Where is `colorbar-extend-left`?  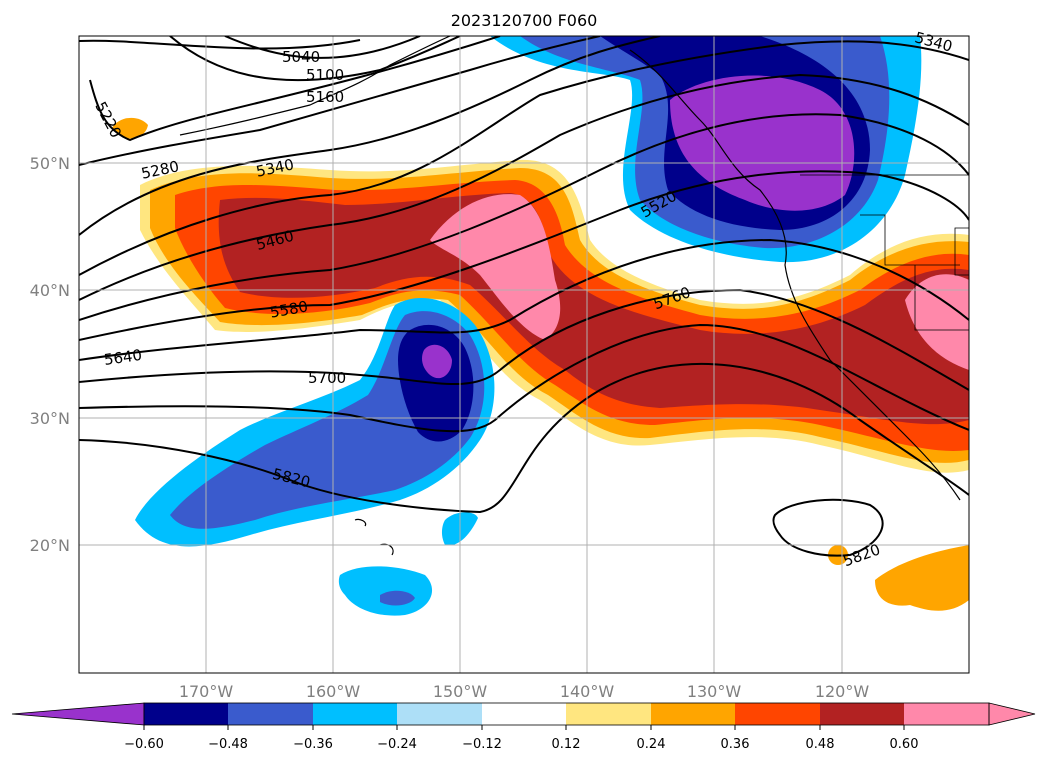 colorbar-extend-left is located at coordinates (78, 714).